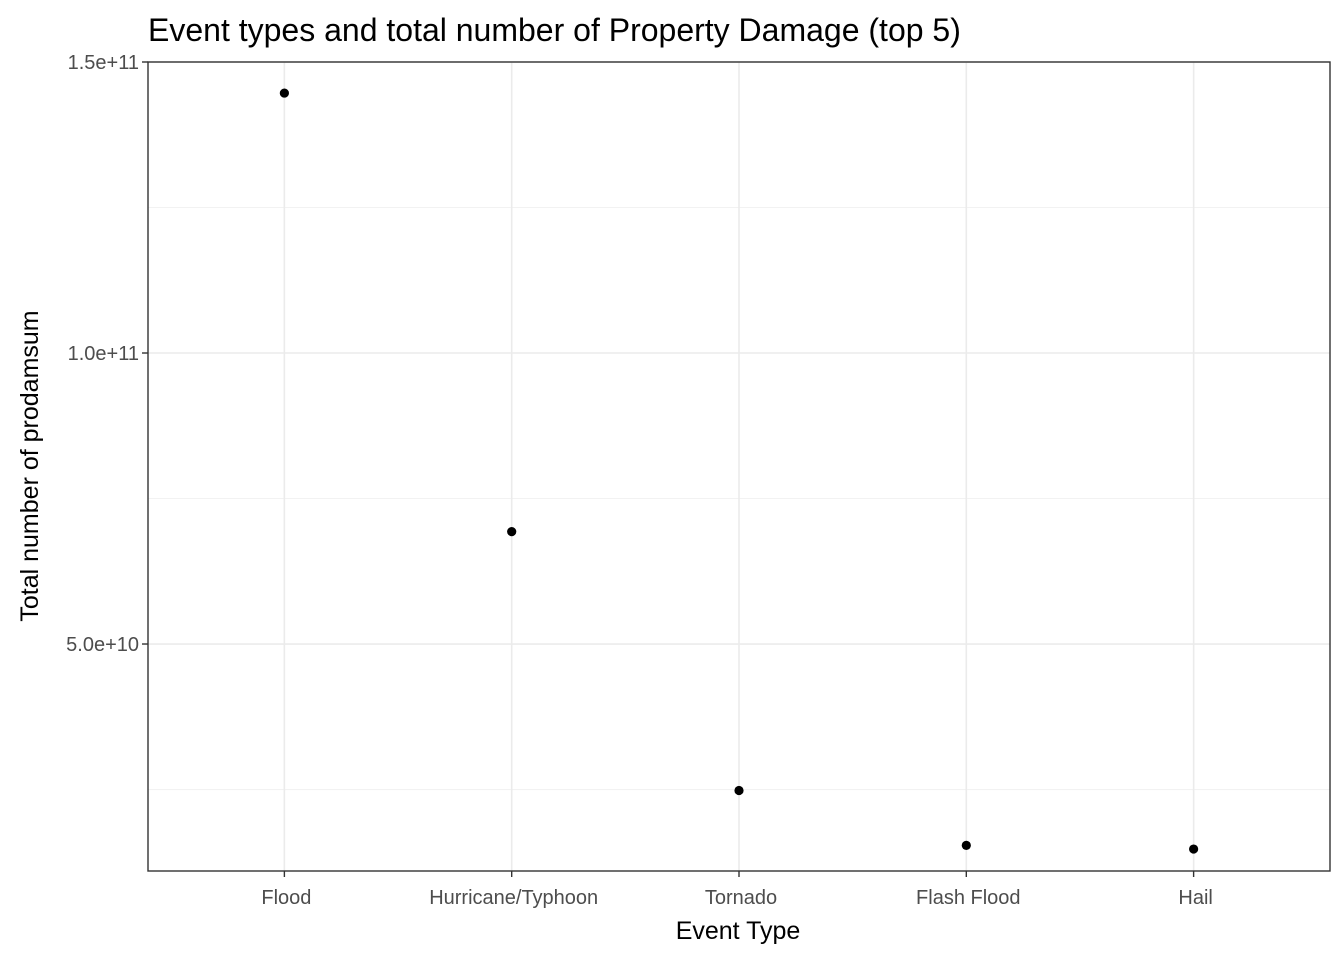 The height and width of the screenshot is (960, 1344). I want to click on y-tick-label: 1.0e+11, so click(103, 354).